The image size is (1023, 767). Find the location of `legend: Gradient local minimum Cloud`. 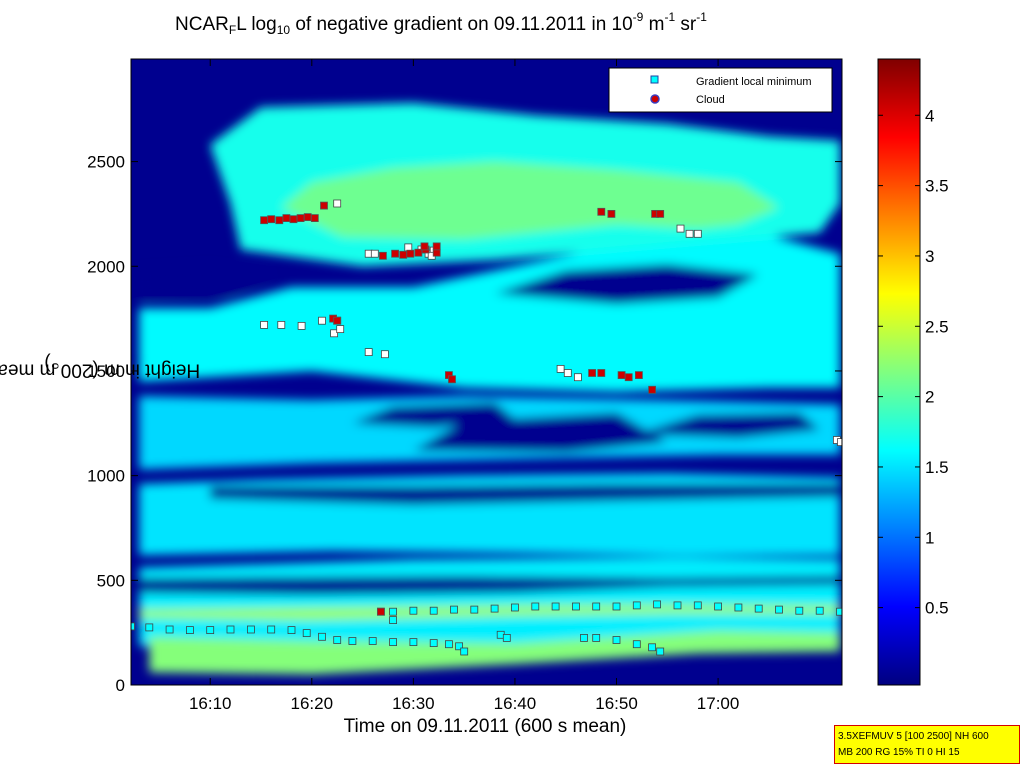

legend: Gradient local minimum Cloud is located at coordinates (720, 90).